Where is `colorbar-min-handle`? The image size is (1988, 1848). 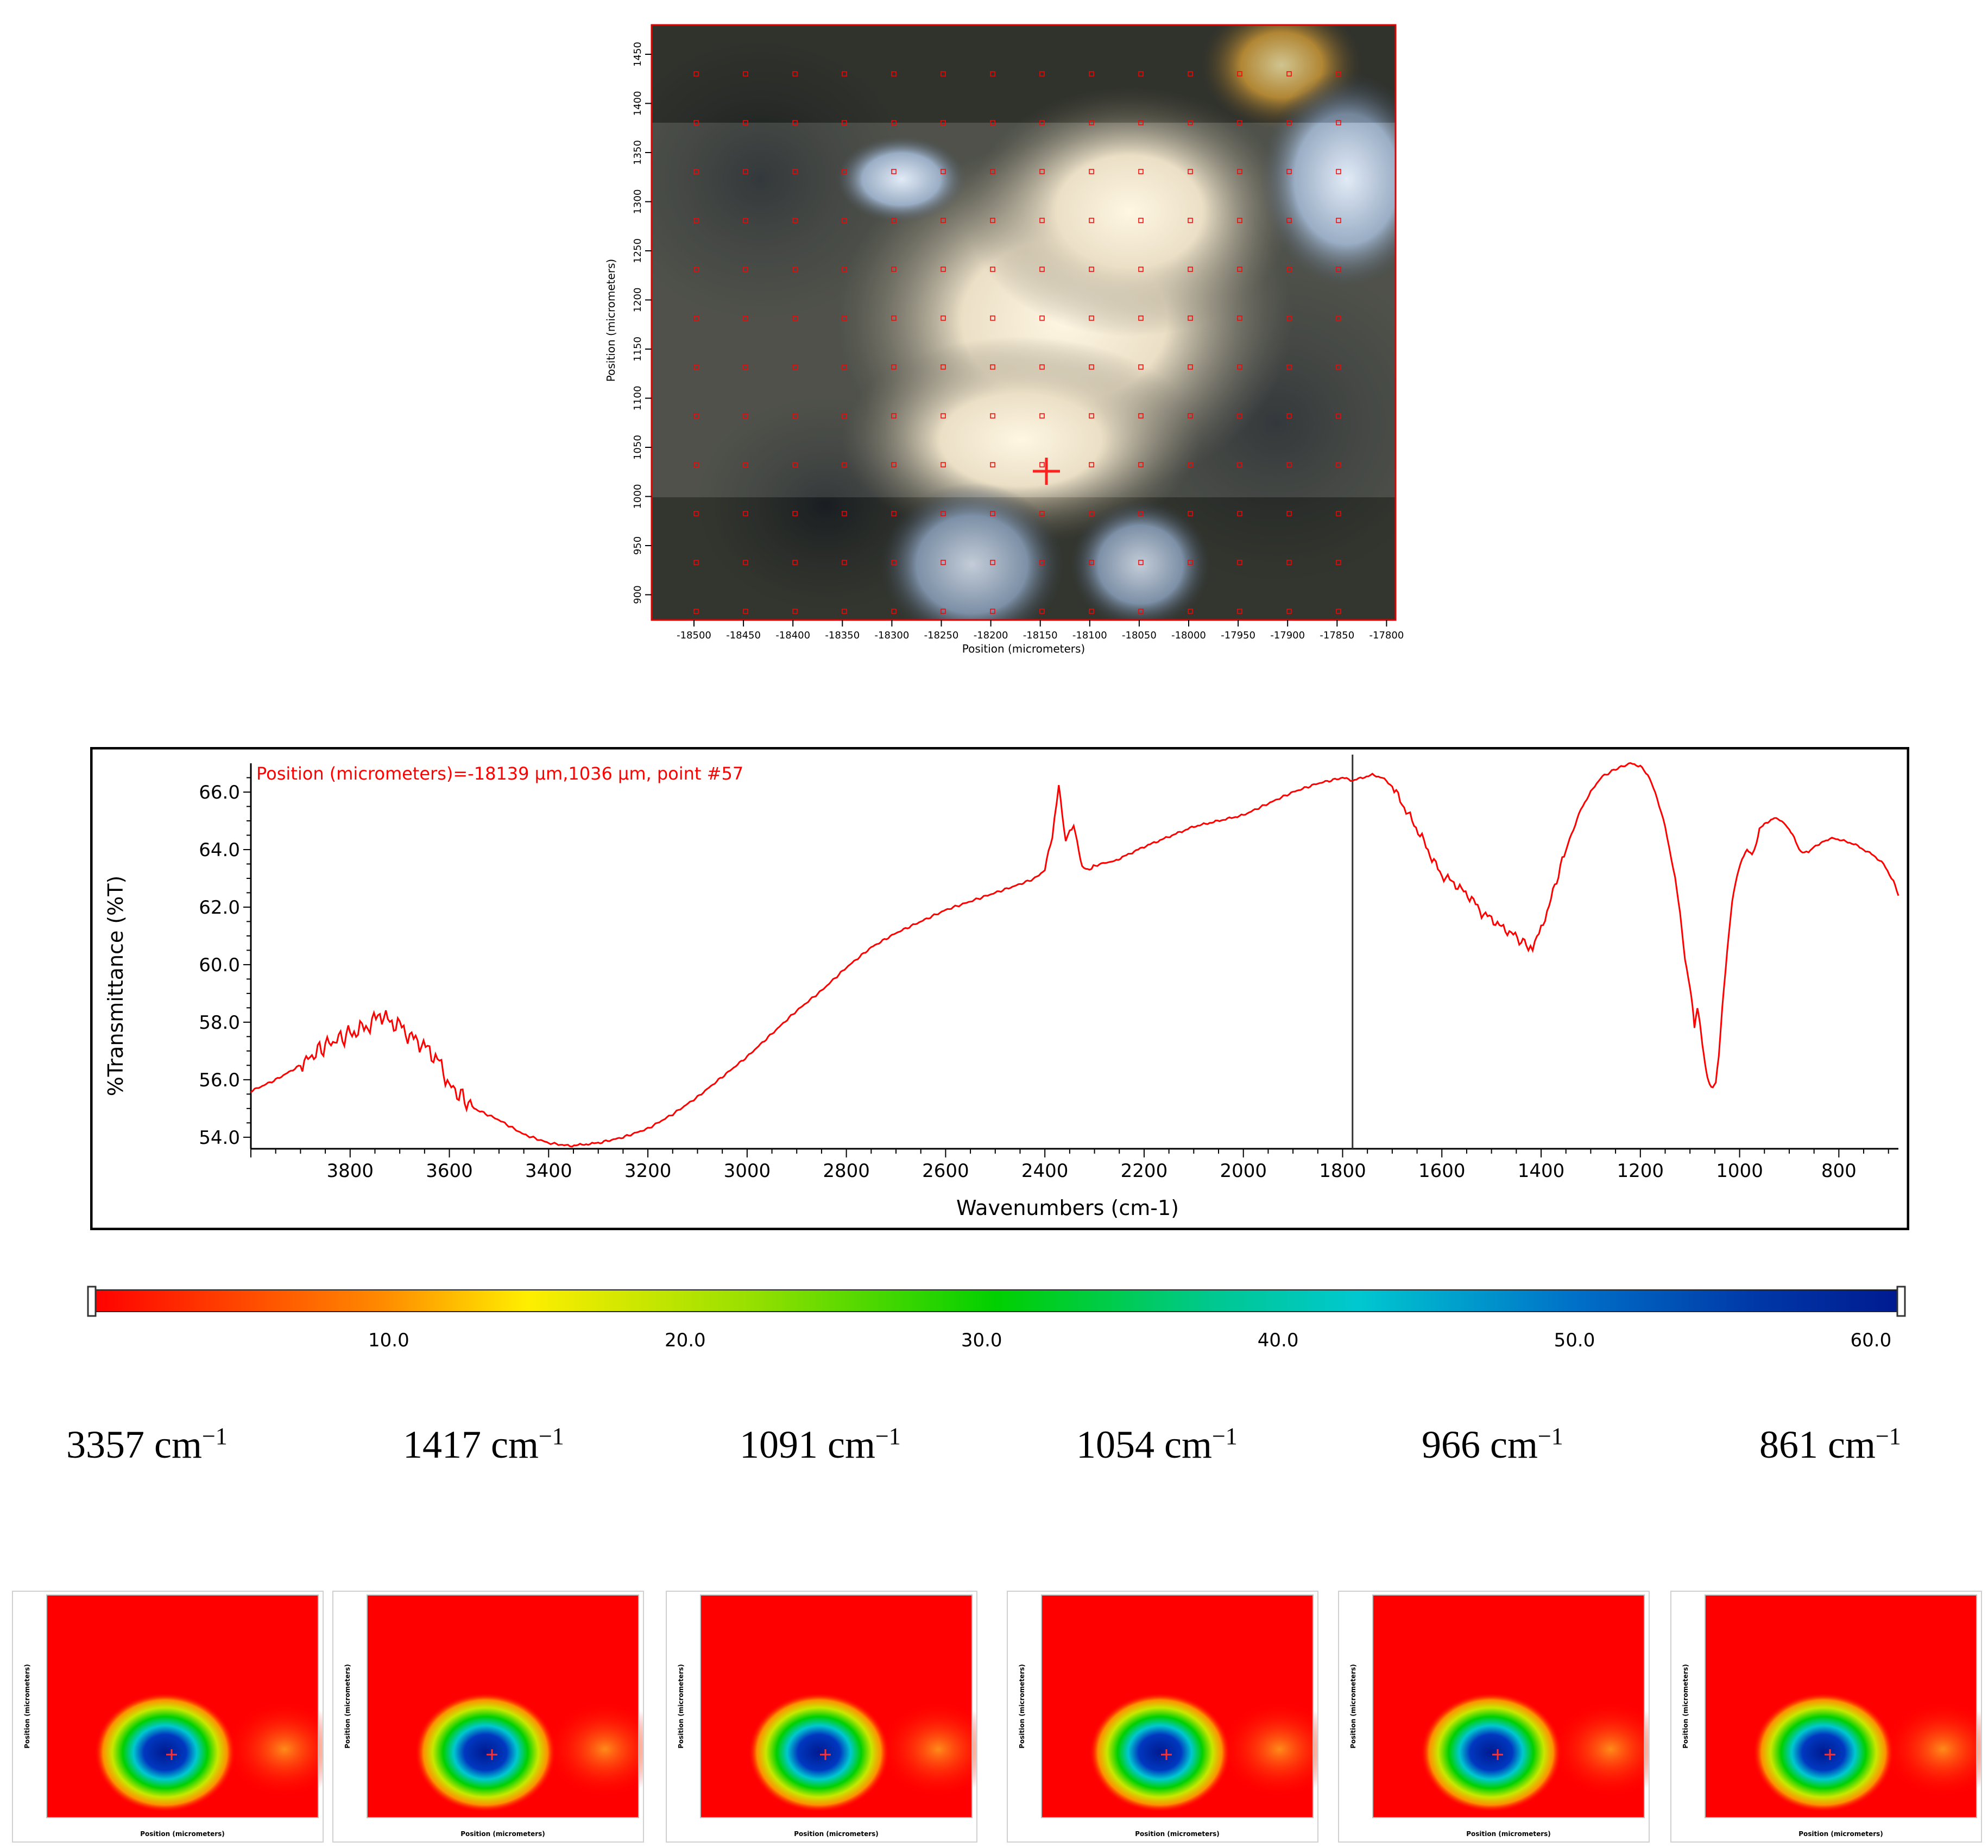
colorbar-min-handle is located at coordinates (92, 1302).